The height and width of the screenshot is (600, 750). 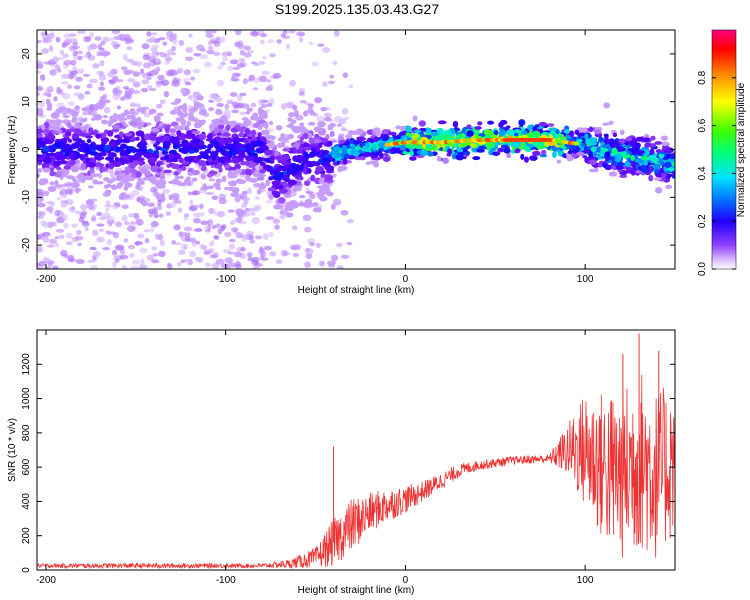 I want to click on y-tick-label: 0, so click(x=26, y=570).